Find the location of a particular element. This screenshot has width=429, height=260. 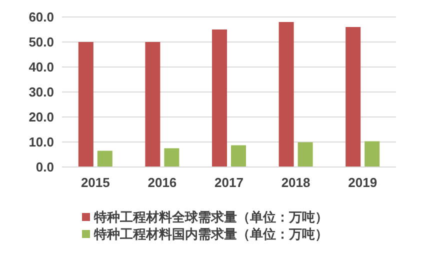

y-tick-label: 10.0 is located at coordinates (41, 142).